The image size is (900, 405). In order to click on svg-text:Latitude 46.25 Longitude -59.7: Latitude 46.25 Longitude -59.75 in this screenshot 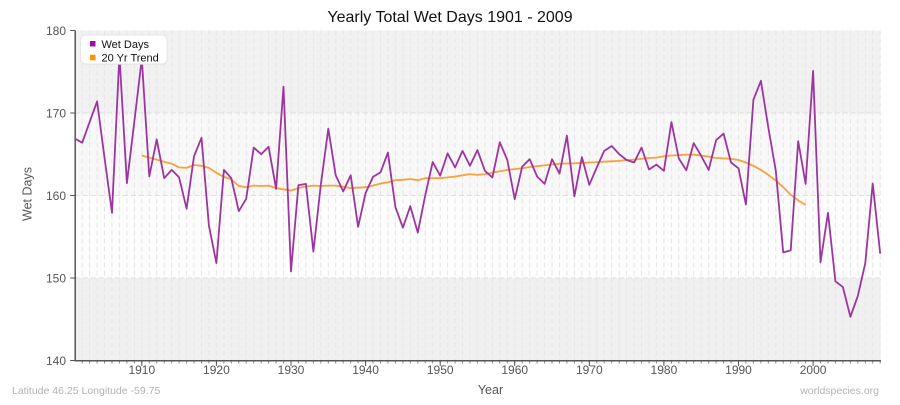, I will do `click(86, 391)`.